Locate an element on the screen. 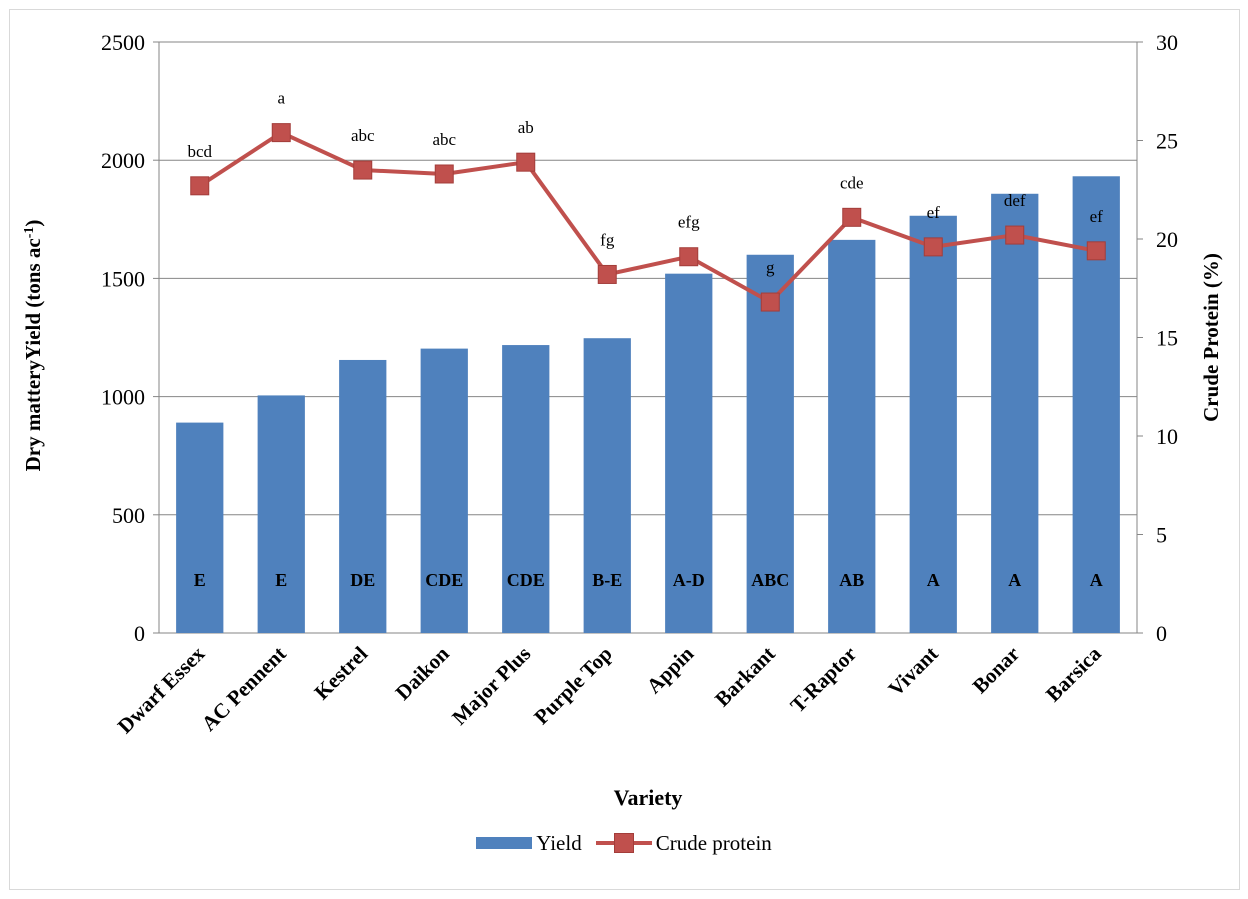  x-tick-label: Daikon is located at coordinates (422, 672).